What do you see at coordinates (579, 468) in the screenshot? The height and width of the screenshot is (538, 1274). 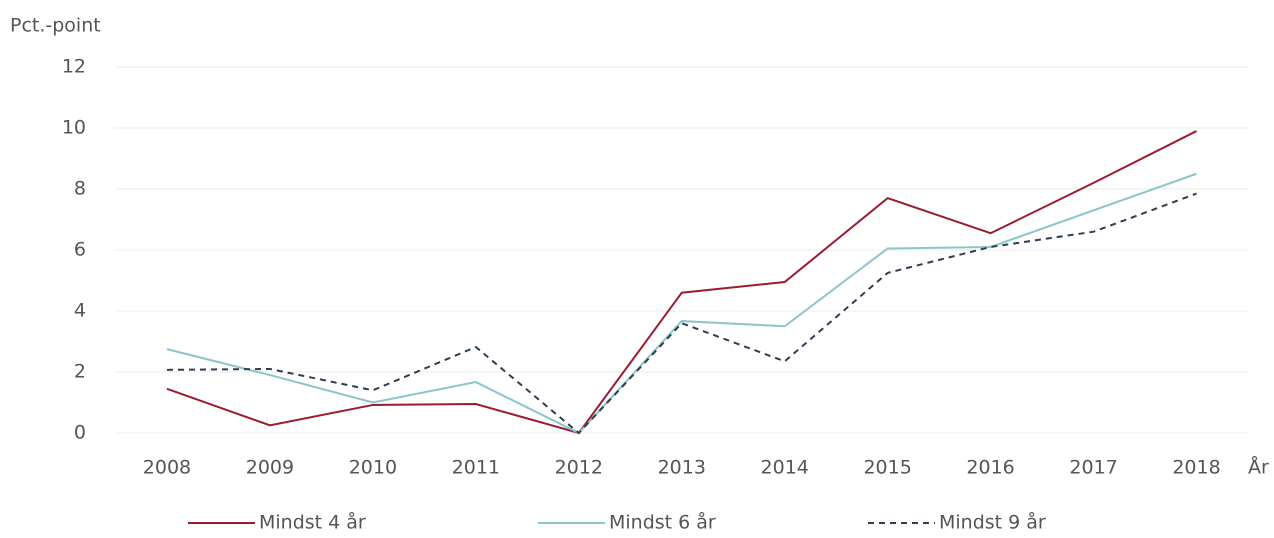 I see `x-tick-label: 2012` at bounding box center [579, 468].